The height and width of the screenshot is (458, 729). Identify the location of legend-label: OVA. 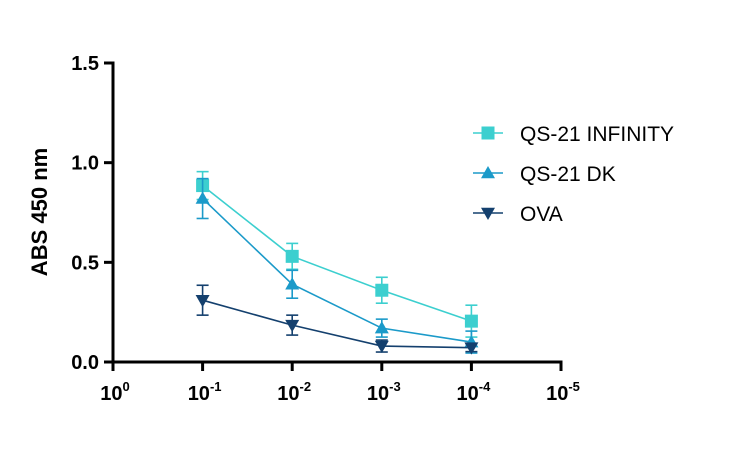
(541, 214).